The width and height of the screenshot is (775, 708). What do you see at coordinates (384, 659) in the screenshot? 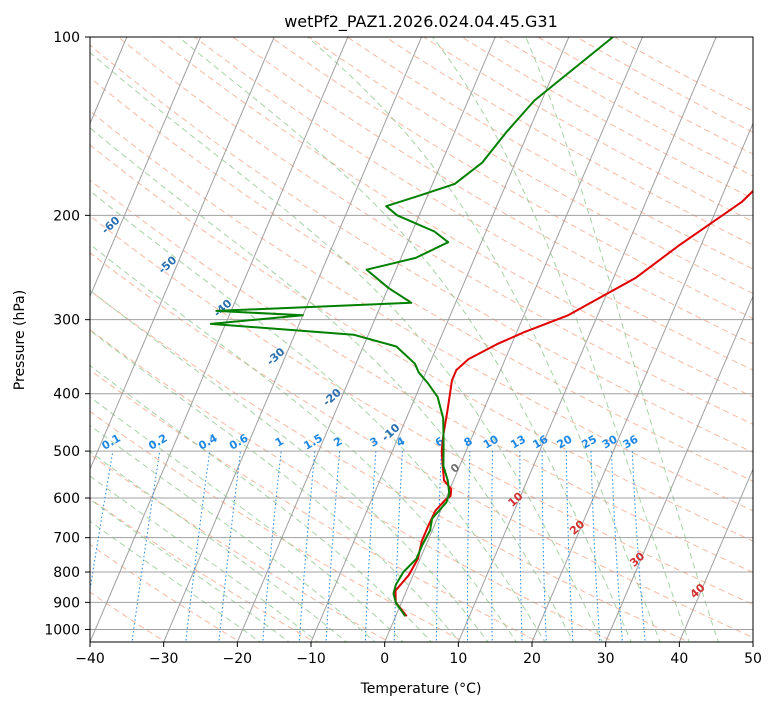
I see `x-tick-label: 0` at bounding box center [384, 659].